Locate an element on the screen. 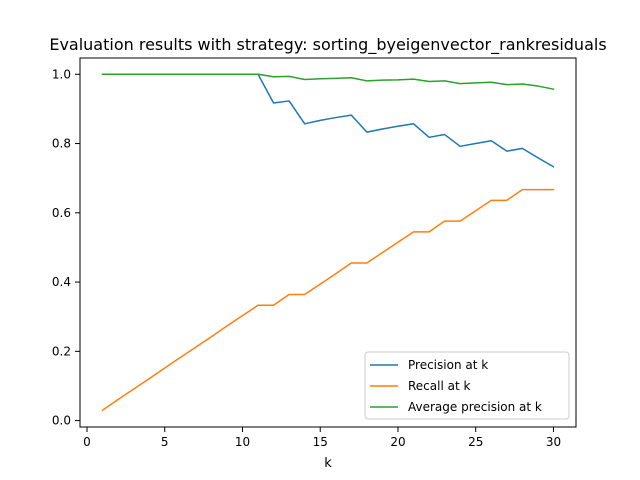 The height and width of the screenshot is (480, 640). x-axis-ticks: 0 5 10 15 20 25 30 is located at coordinates (322, 438).